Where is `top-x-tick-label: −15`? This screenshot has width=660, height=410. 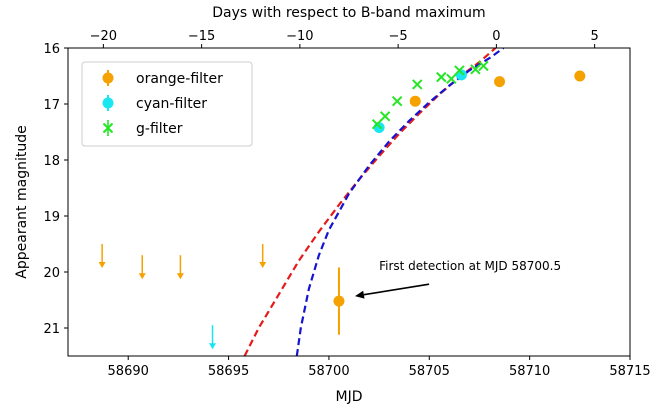
top-x-tick-label: −15 is located at coordinates (201, 36).